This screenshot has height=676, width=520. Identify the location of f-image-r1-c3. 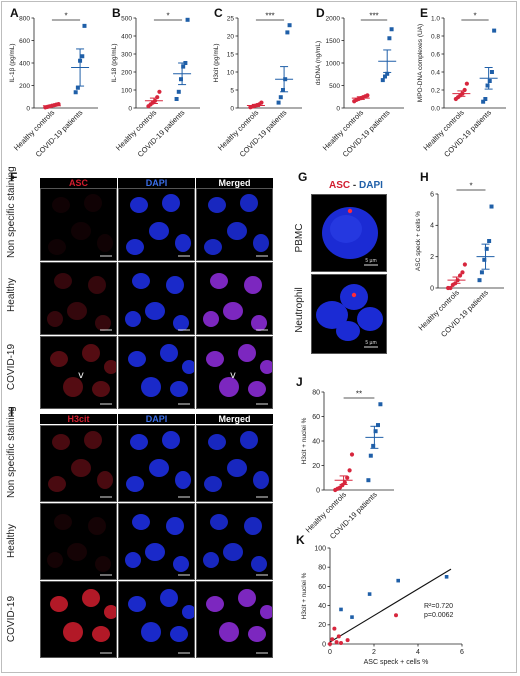
(234, 224).